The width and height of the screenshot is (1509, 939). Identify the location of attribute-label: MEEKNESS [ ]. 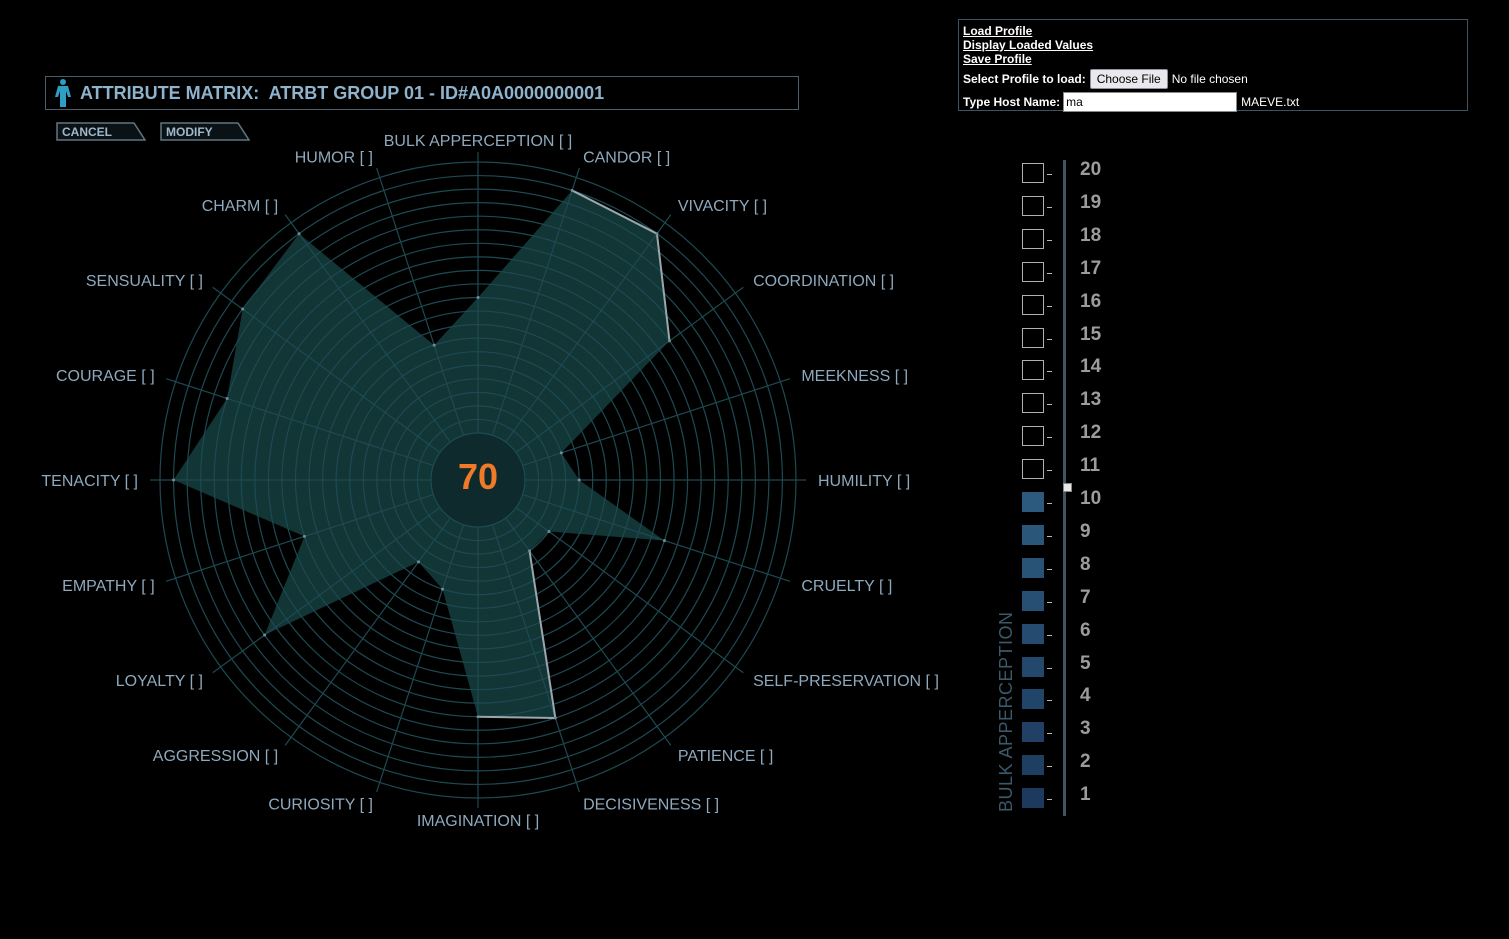
(854, 376).